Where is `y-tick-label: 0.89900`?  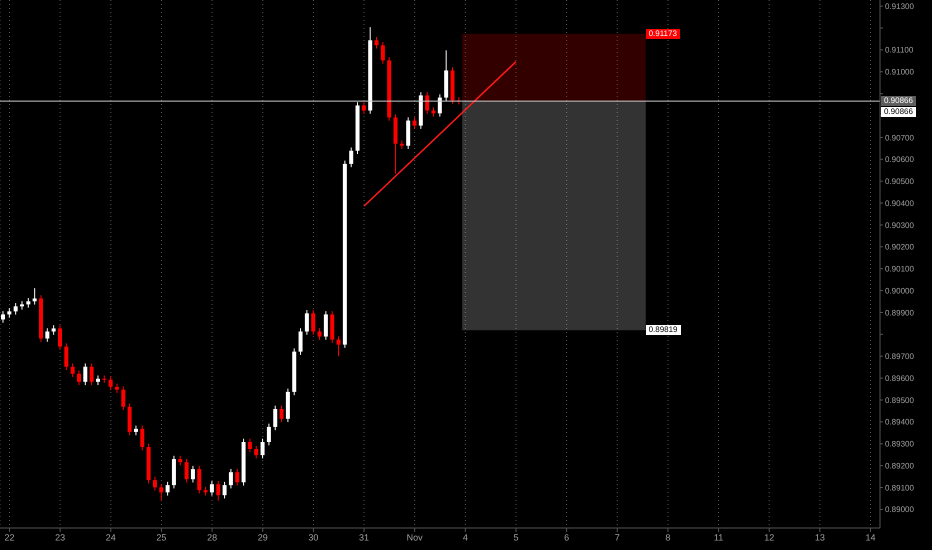 y-tick-label: 0.89900 is located at coordinates (899, 313).